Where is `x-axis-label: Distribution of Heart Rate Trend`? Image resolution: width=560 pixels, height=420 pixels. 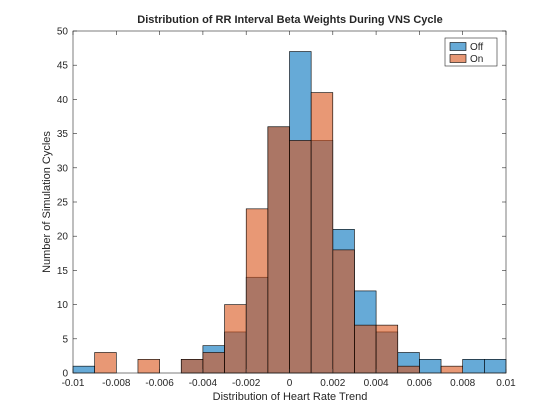
x-axis-label: Distribution of Heart Rate Trend is located at coordinates (290, 397).